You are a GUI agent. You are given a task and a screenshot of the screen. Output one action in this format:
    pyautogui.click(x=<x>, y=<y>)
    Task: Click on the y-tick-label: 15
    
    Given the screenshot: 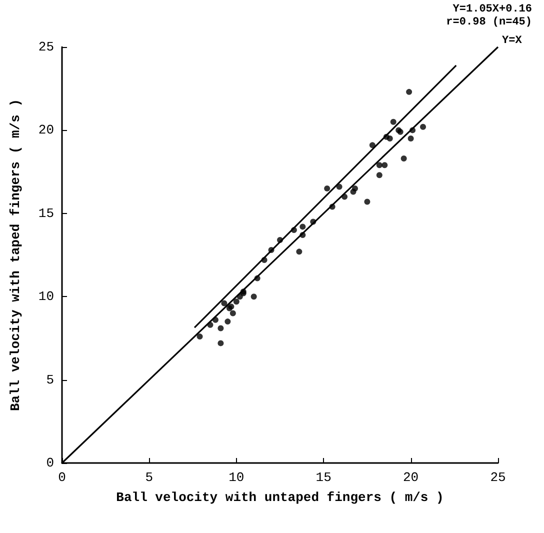 What is the action you would take?
    pyautogui.click(x=46, y=213)
    